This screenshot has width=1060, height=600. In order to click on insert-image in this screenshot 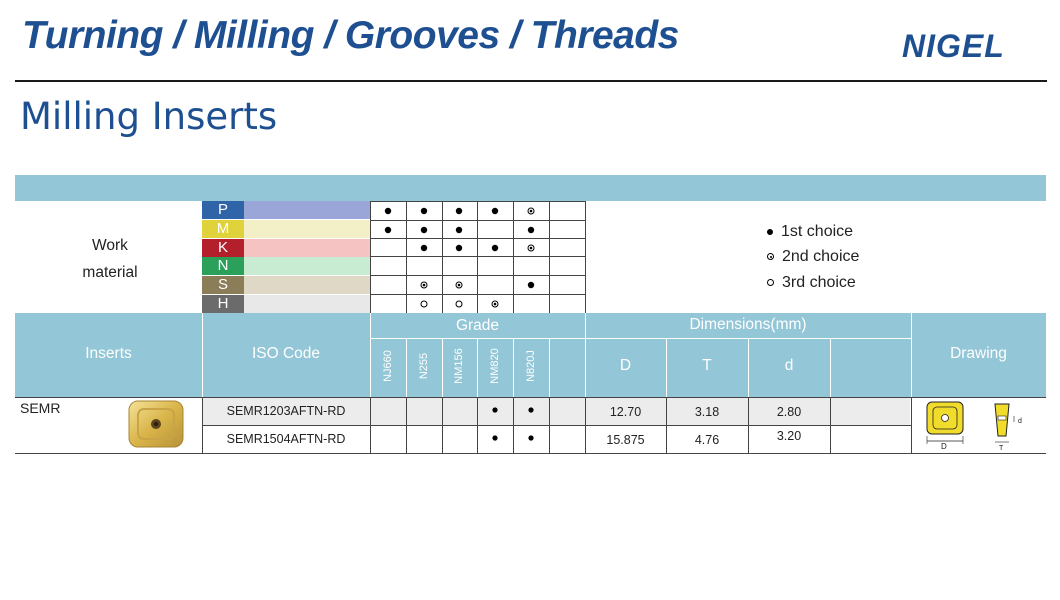, I will do `click(156, 424)`.